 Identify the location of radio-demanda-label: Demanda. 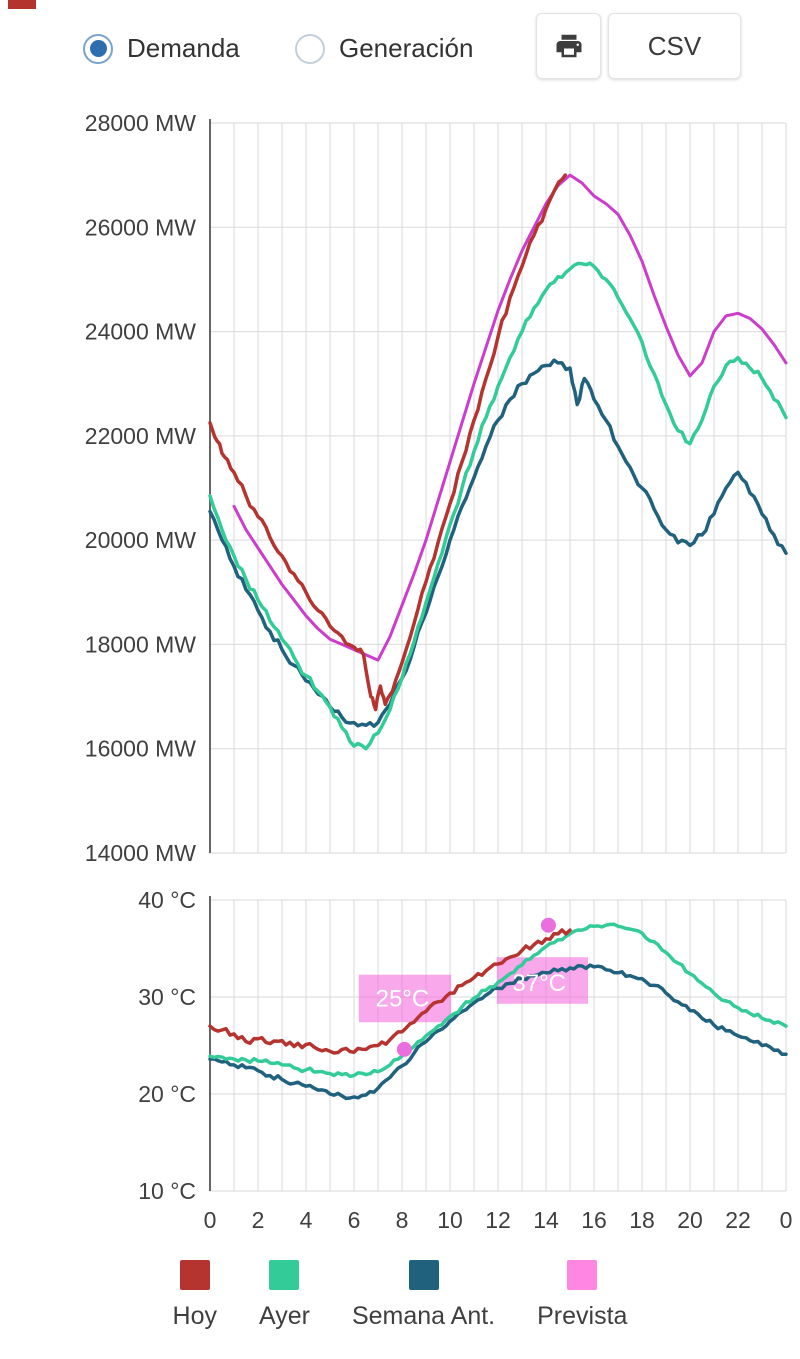
(183, 48).